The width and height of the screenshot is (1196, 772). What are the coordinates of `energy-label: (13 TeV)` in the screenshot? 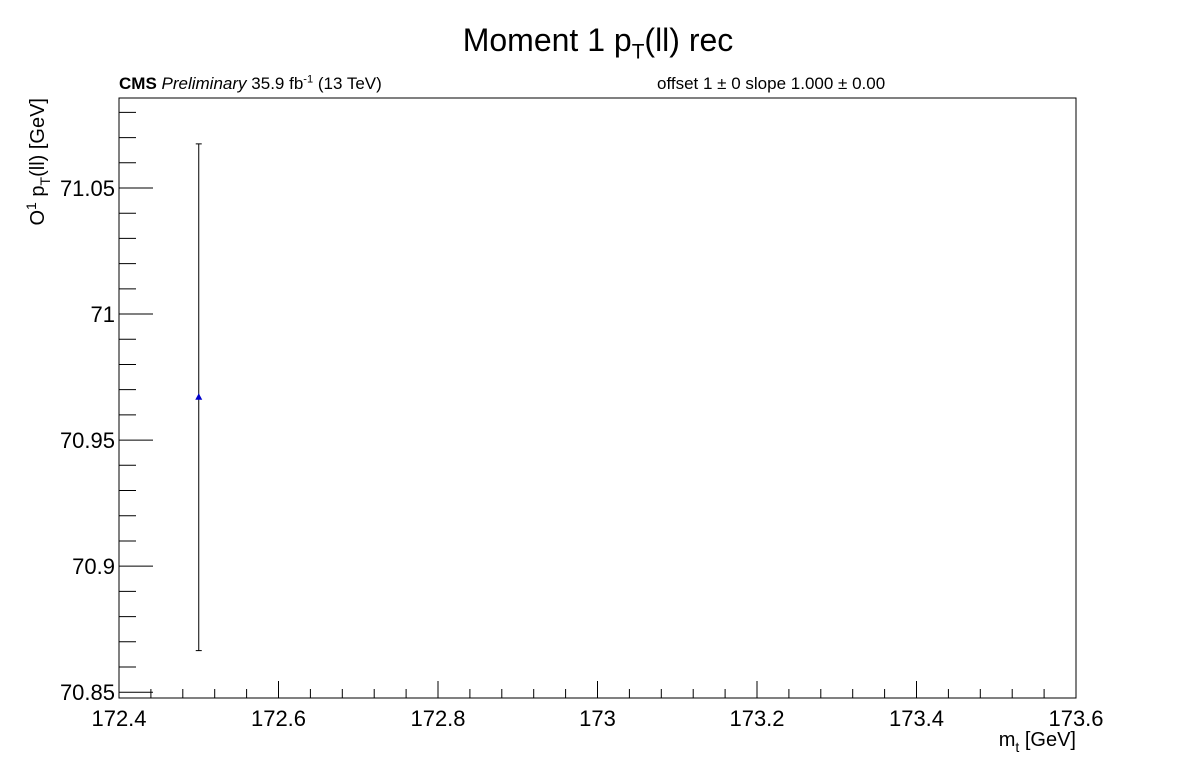 It's located at (349, 83).